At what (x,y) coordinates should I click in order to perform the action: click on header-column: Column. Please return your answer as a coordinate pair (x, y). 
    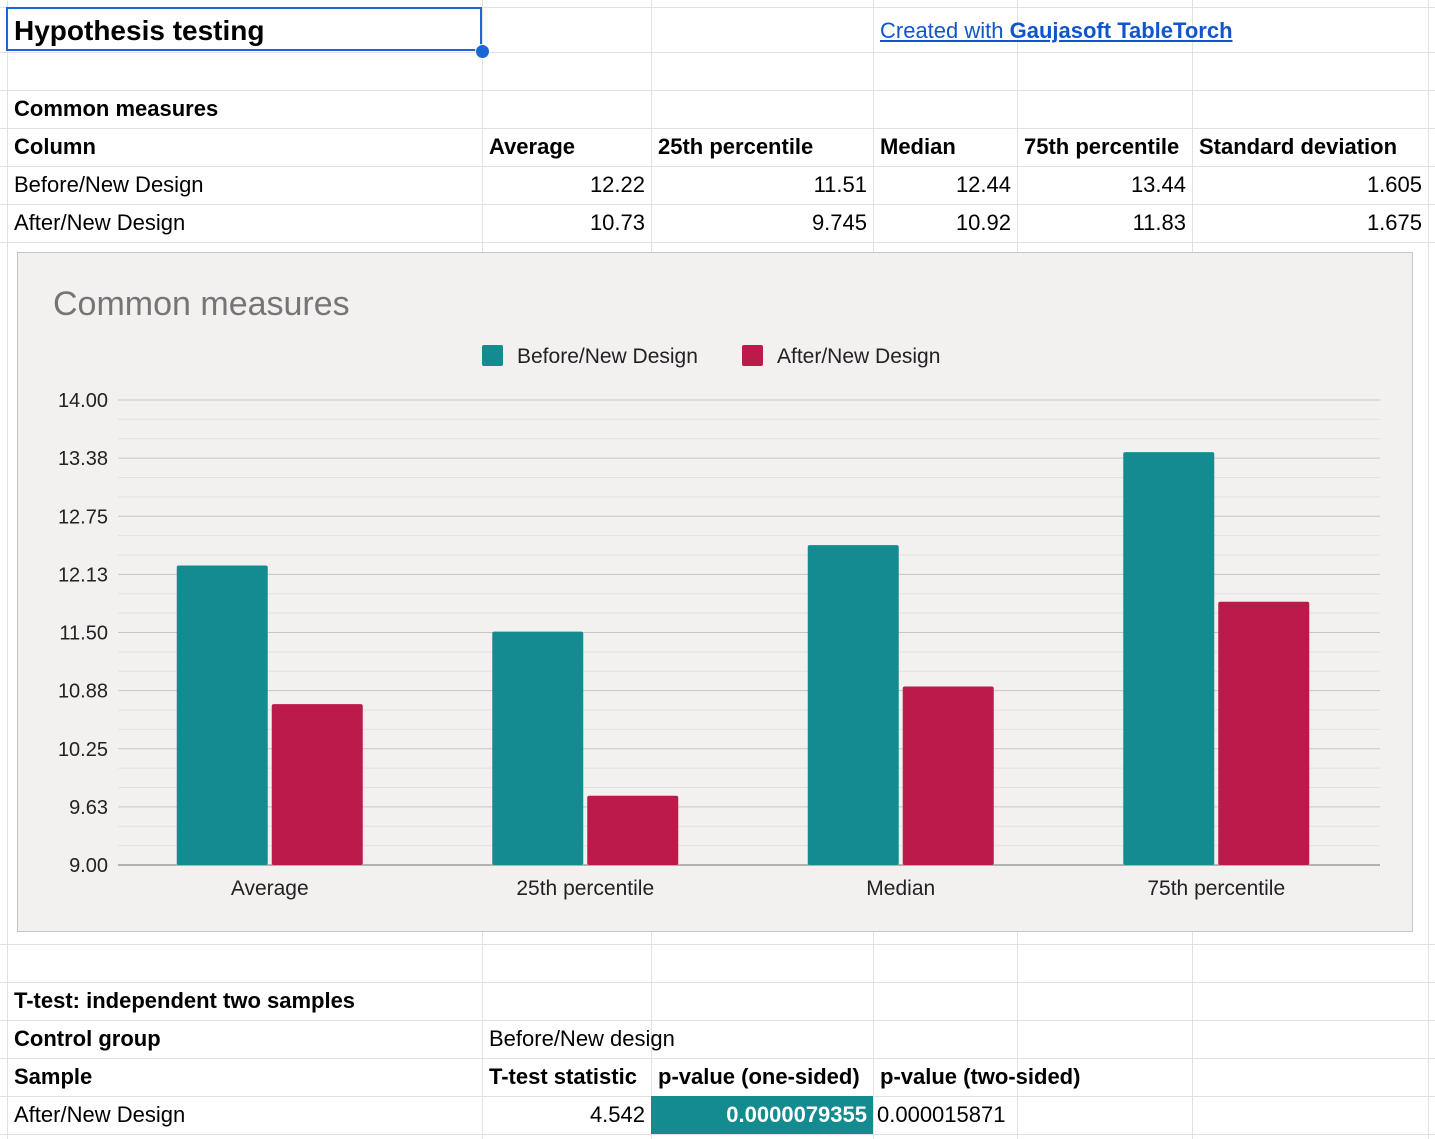
    Looking at the image, I should click on (55, 146).